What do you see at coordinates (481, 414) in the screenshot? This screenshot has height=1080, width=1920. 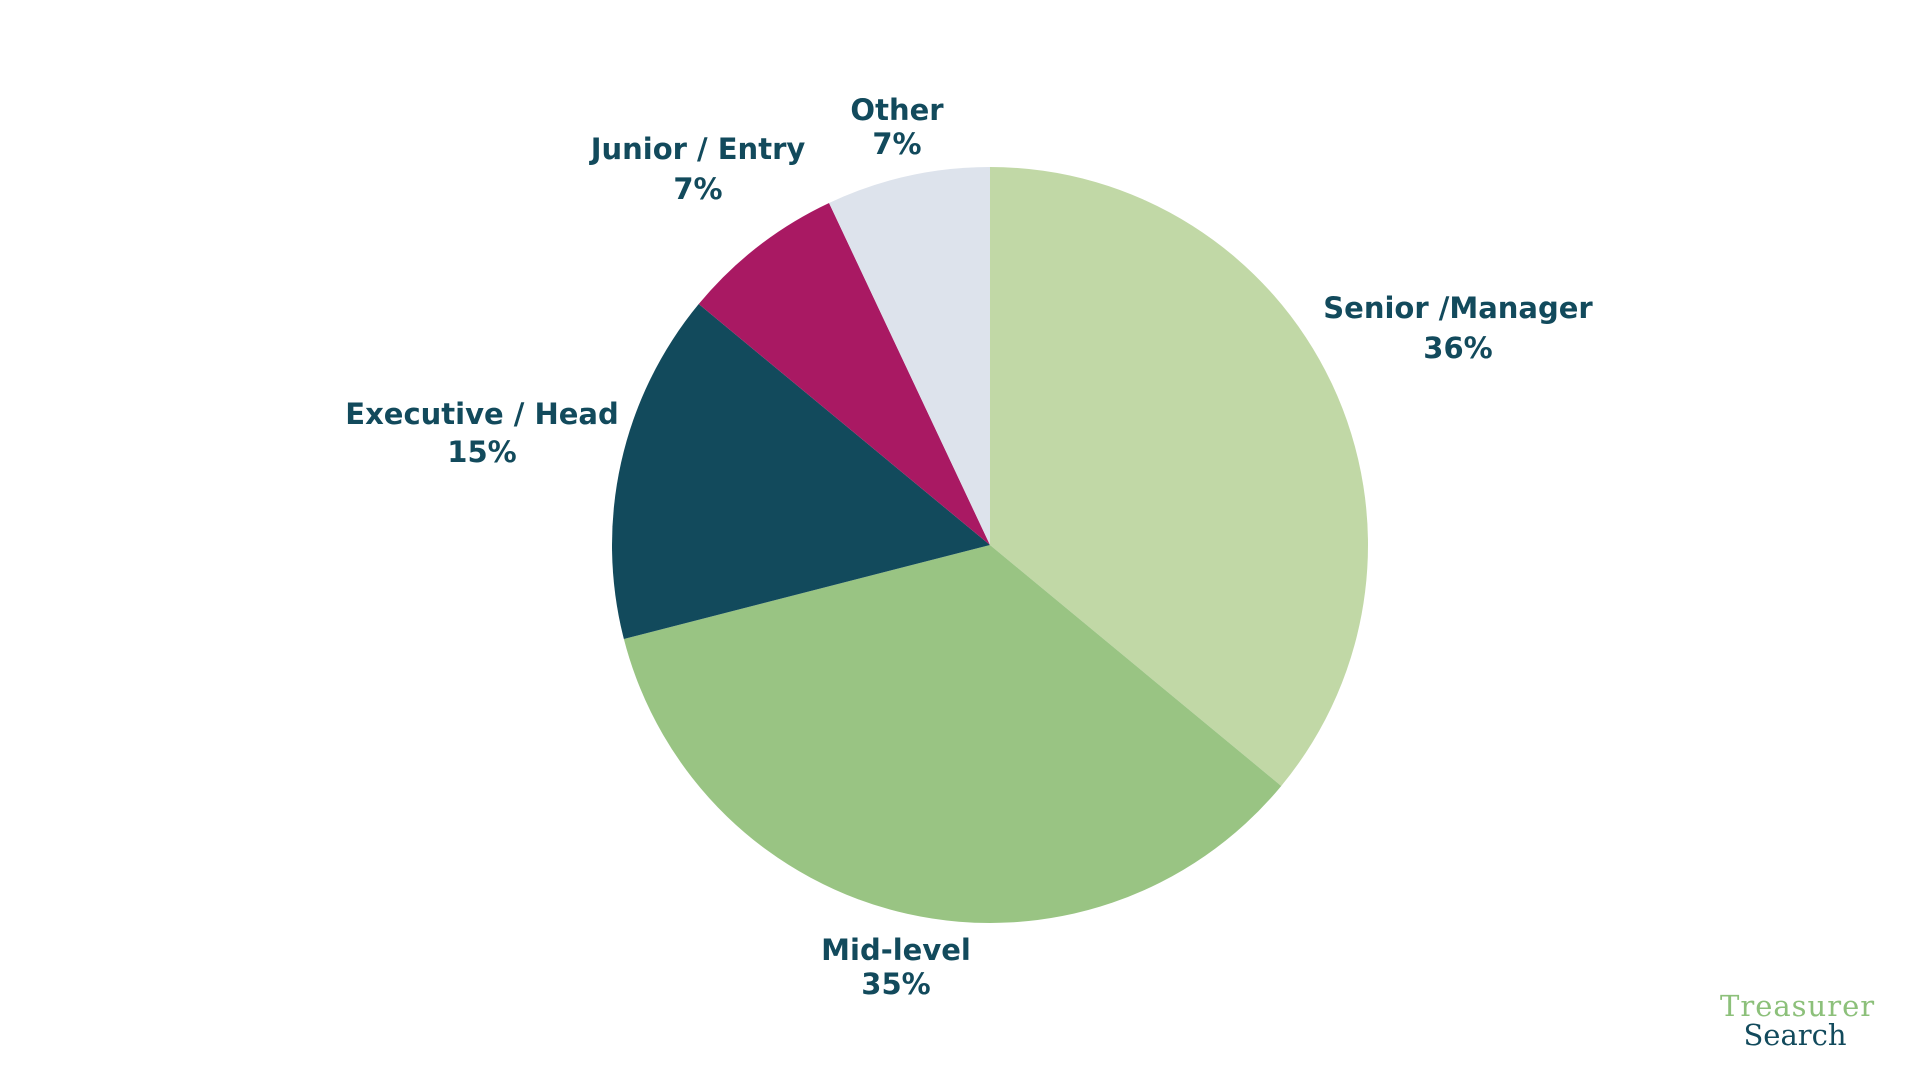 I see `slice-label-name: Executive / Head` at bounding box center [481, 414].